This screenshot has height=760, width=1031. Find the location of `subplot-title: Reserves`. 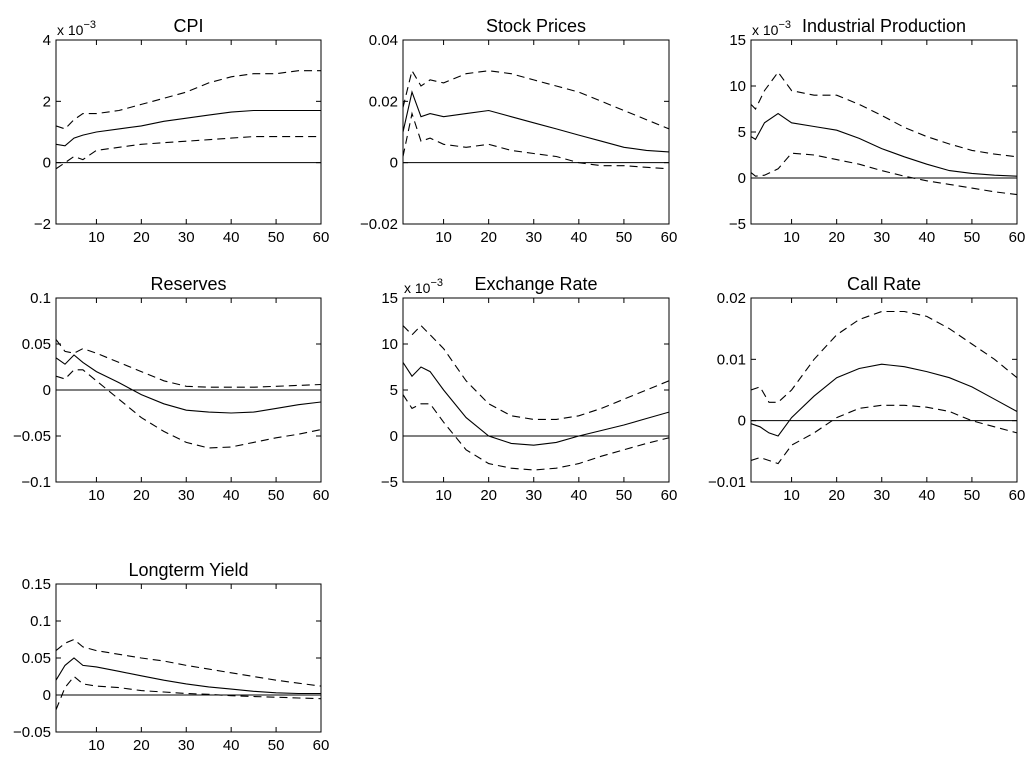

subplot-title: Reserves is located at coordinates (188, 284).